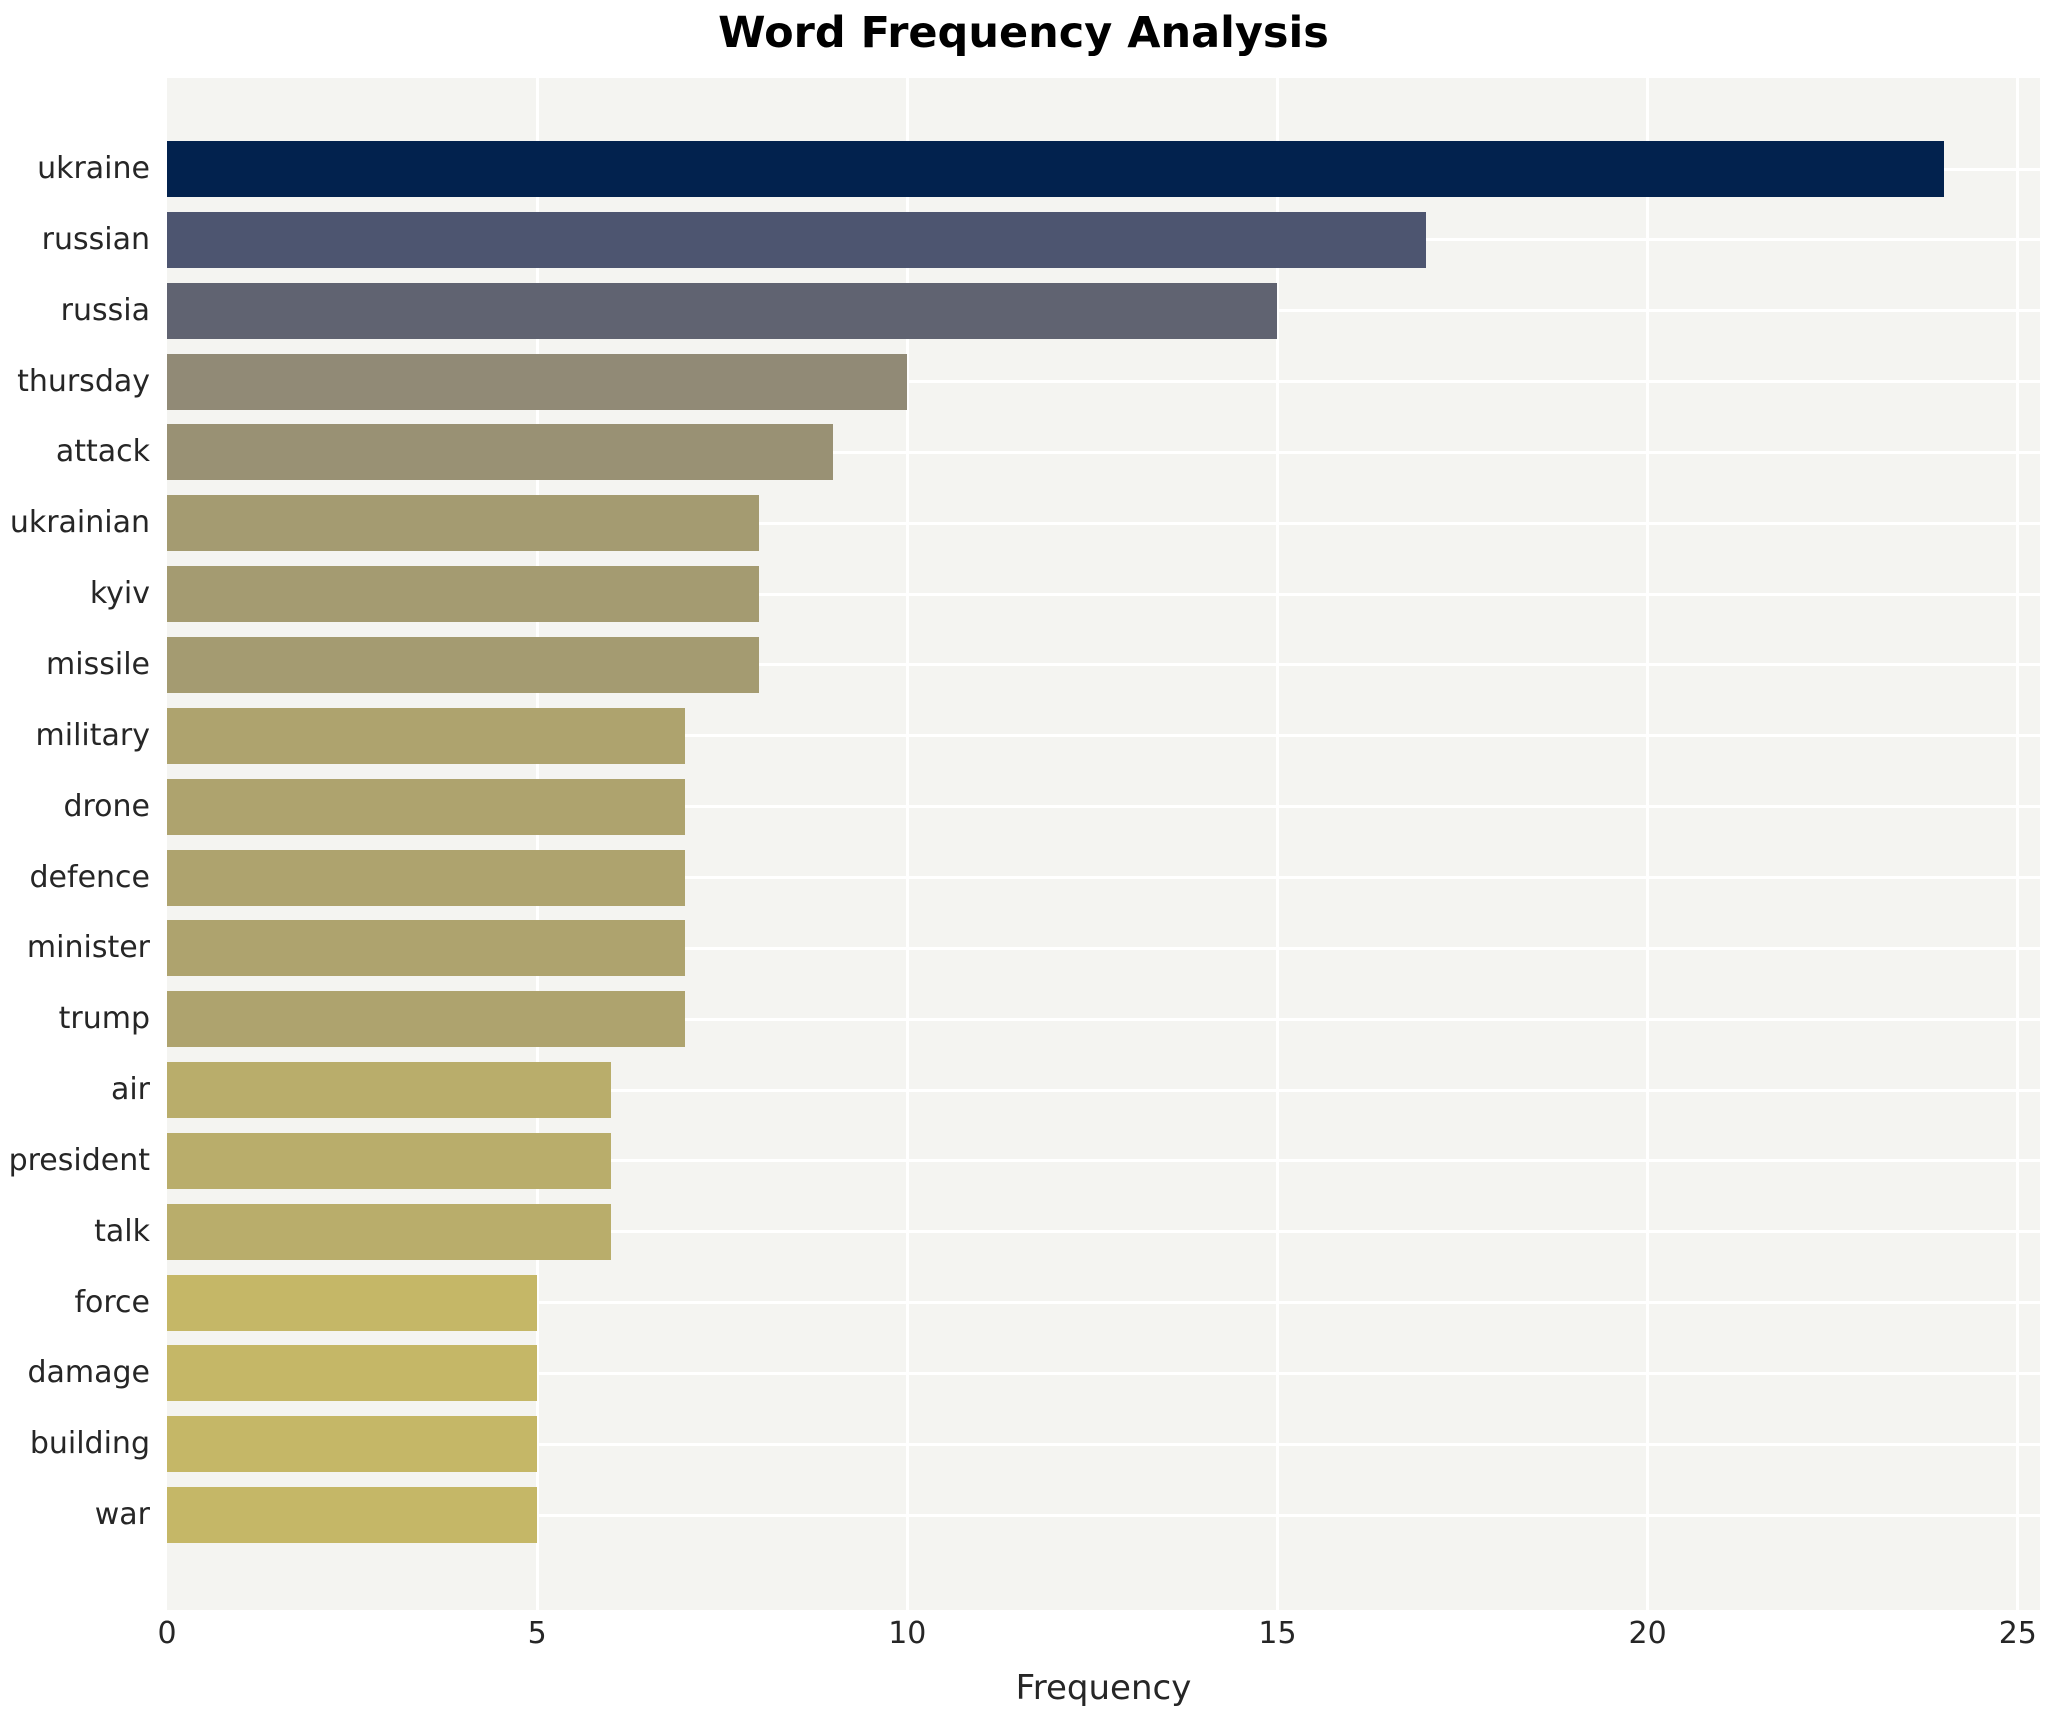  I want to click on y-label-thursday: thursday, so click(83, 381).